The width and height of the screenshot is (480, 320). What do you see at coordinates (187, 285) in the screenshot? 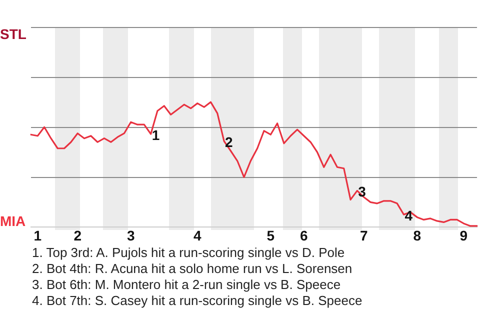
I see `text: 3. Bot 6th: M. Montero hit a 2-run single vs B. Speece` at bounding box center [187, 285].